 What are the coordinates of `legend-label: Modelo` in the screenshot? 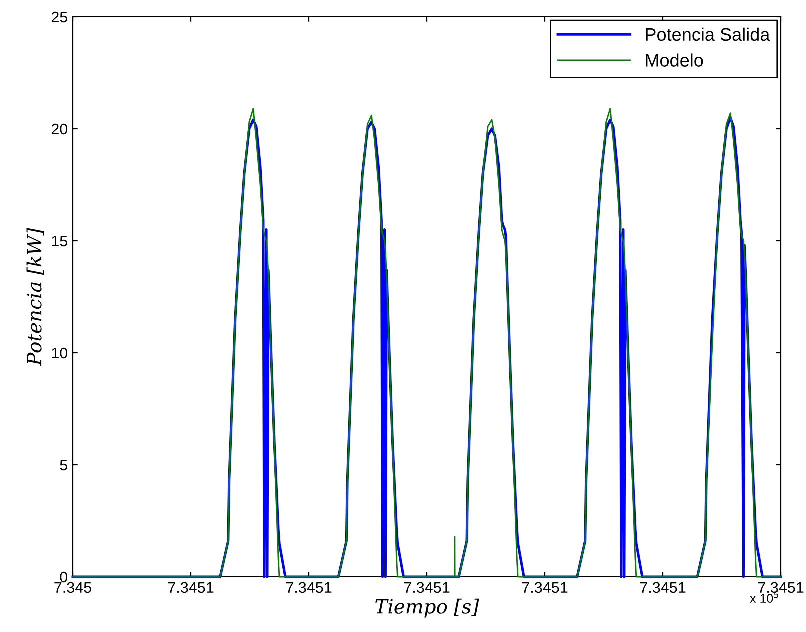 It's located at (675, 60).